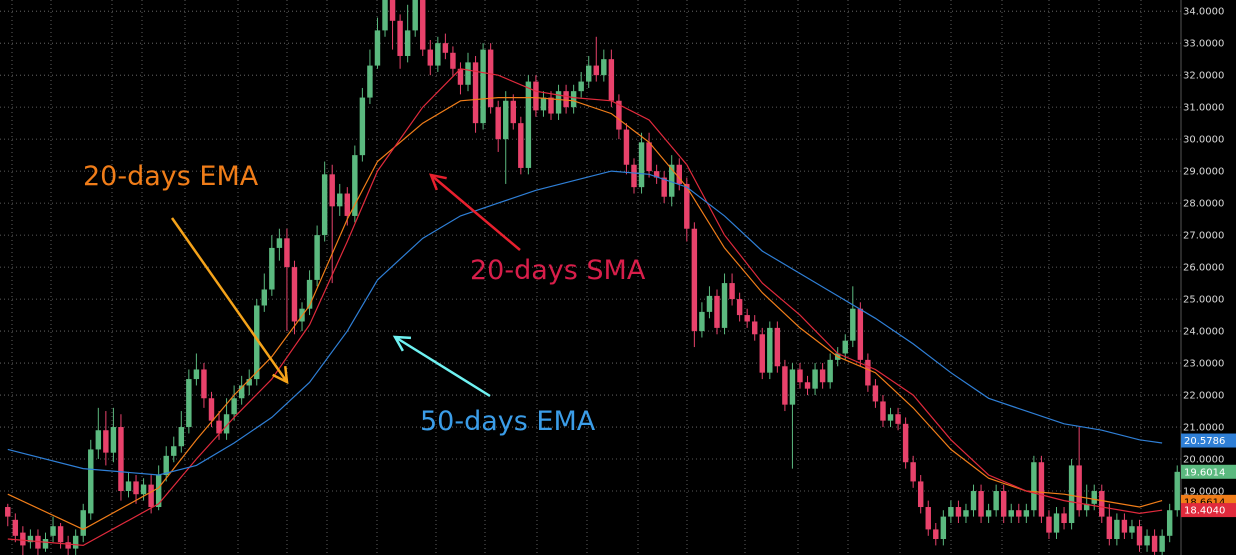 The width and height of the screenshot is (1236, 555). What do you see at coordinates (1203, 76) in the screenshot?
I see `axis-tick-label: 32.0000` at bounding box center [1203, 76].